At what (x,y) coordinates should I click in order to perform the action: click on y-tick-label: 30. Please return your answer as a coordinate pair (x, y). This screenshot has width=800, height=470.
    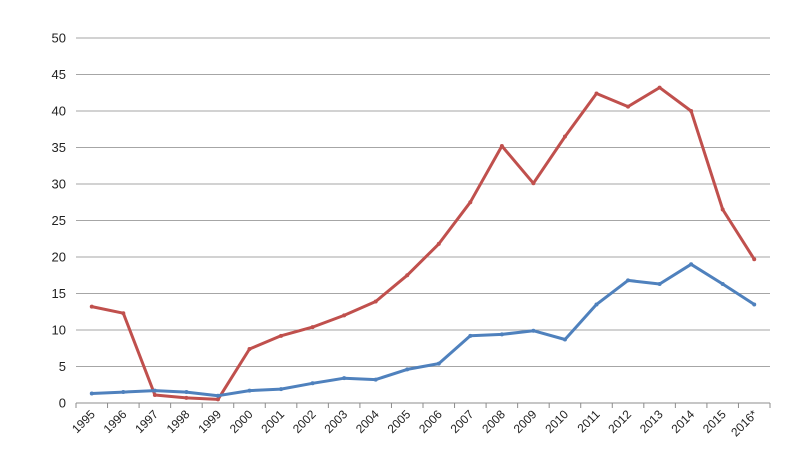
    Looking at the image, I should click on (59, 184).